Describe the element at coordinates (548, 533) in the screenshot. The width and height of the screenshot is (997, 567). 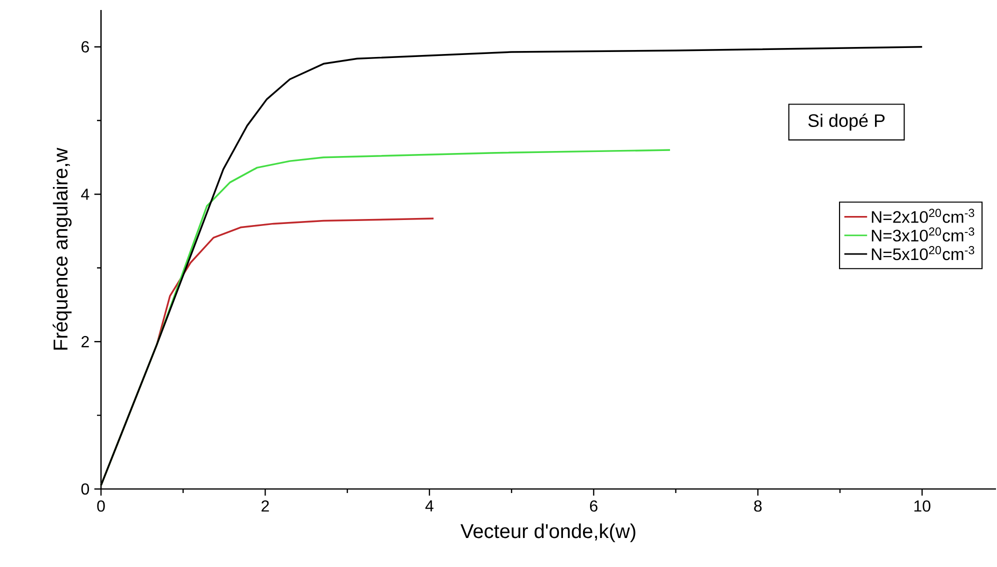
I see `x-axis-title: Vecteur d'onde,k(w)` at that location.